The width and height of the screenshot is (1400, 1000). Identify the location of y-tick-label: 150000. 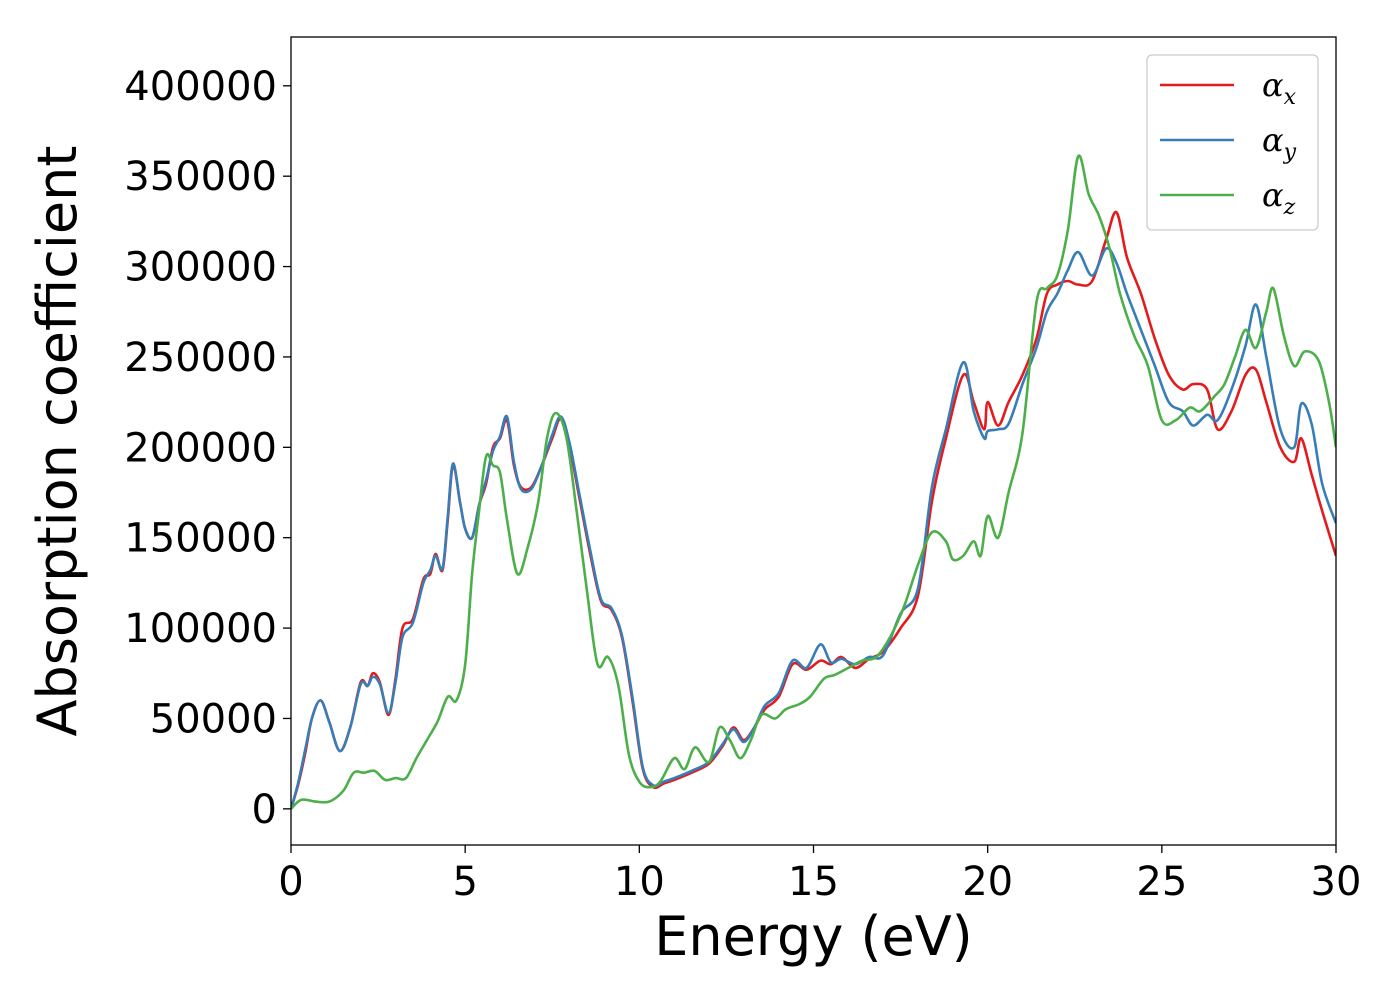
(200, 539).